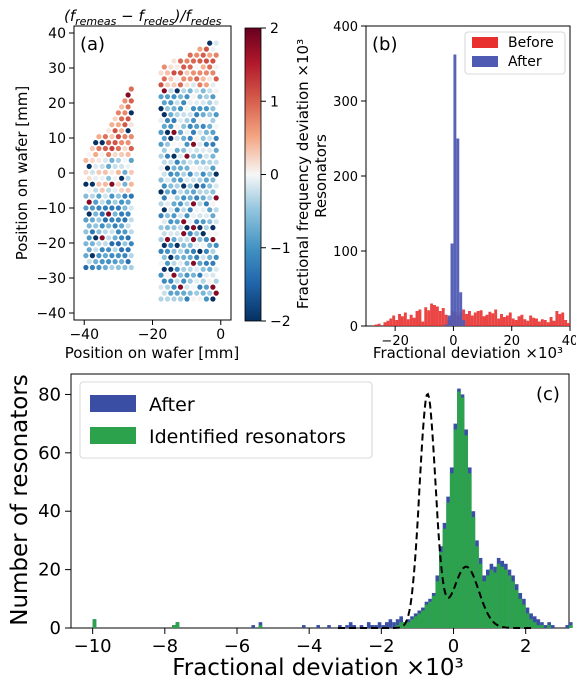  Describe the element at coordinates (20, 500) in the screenshot. I see `panel-c-y-label: Number of resonators` at that location.